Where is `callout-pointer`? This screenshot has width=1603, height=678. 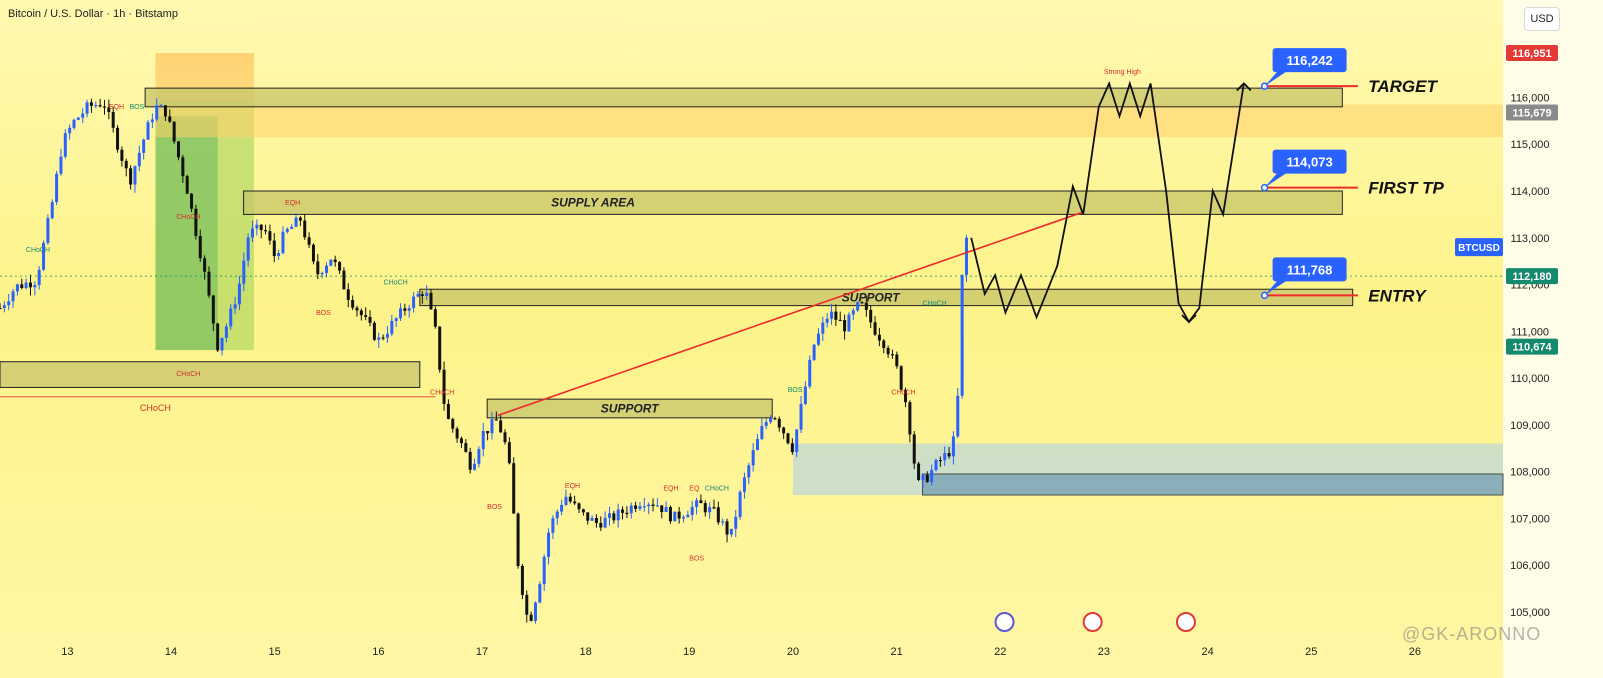 callout-pointer is located at coordinates (1276, 179).